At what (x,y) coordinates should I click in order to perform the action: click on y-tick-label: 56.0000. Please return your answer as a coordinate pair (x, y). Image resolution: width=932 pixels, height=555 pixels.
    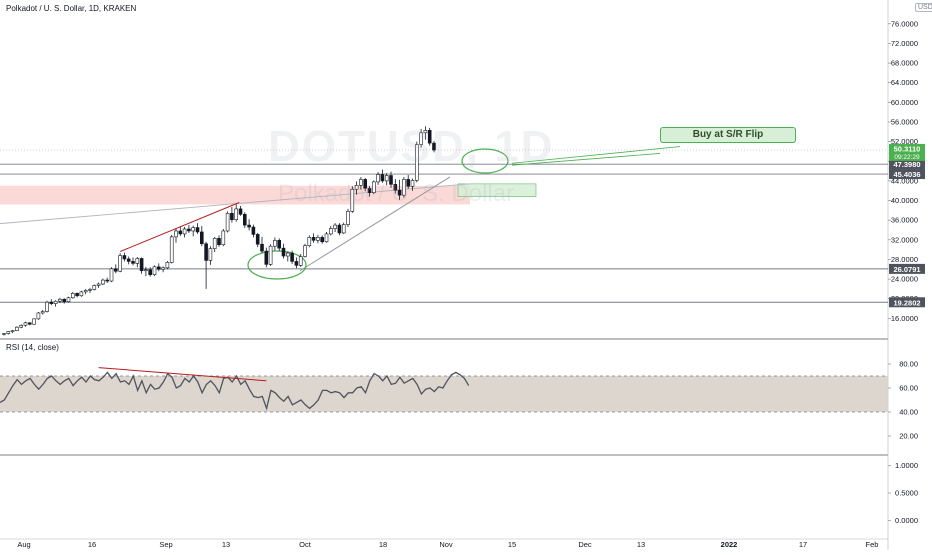
    Looking at the image, I should click on (904, 122).